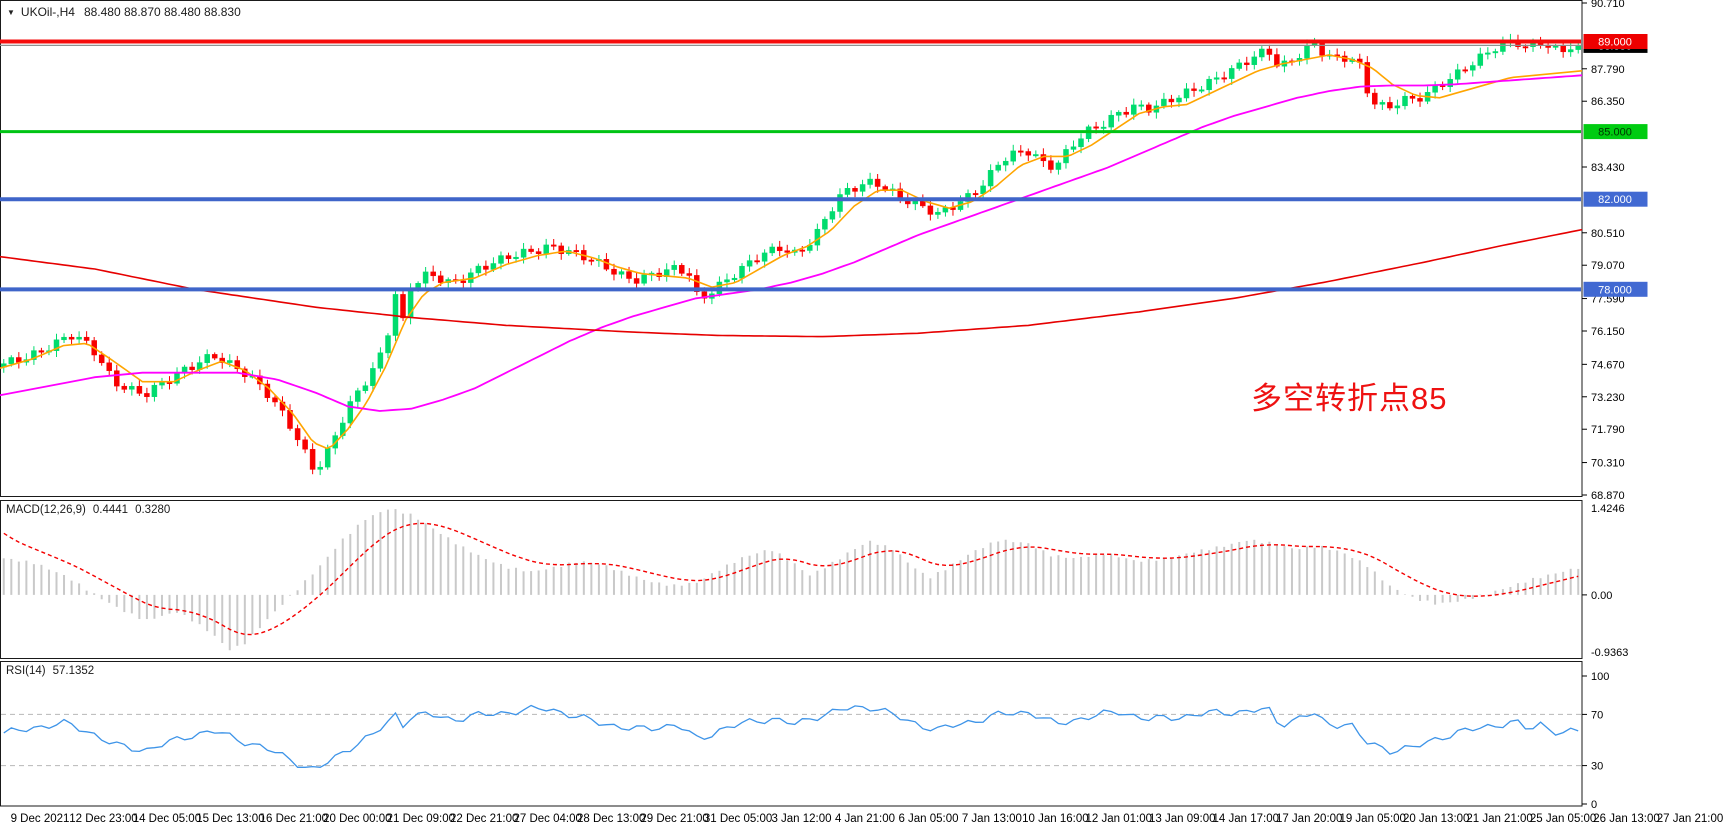 This screenshot has height=835, width=1730. Describe the element at coordinates (103, 819) in the screenshot. I see `svg-text: 12 Dec 23:00` at that location.